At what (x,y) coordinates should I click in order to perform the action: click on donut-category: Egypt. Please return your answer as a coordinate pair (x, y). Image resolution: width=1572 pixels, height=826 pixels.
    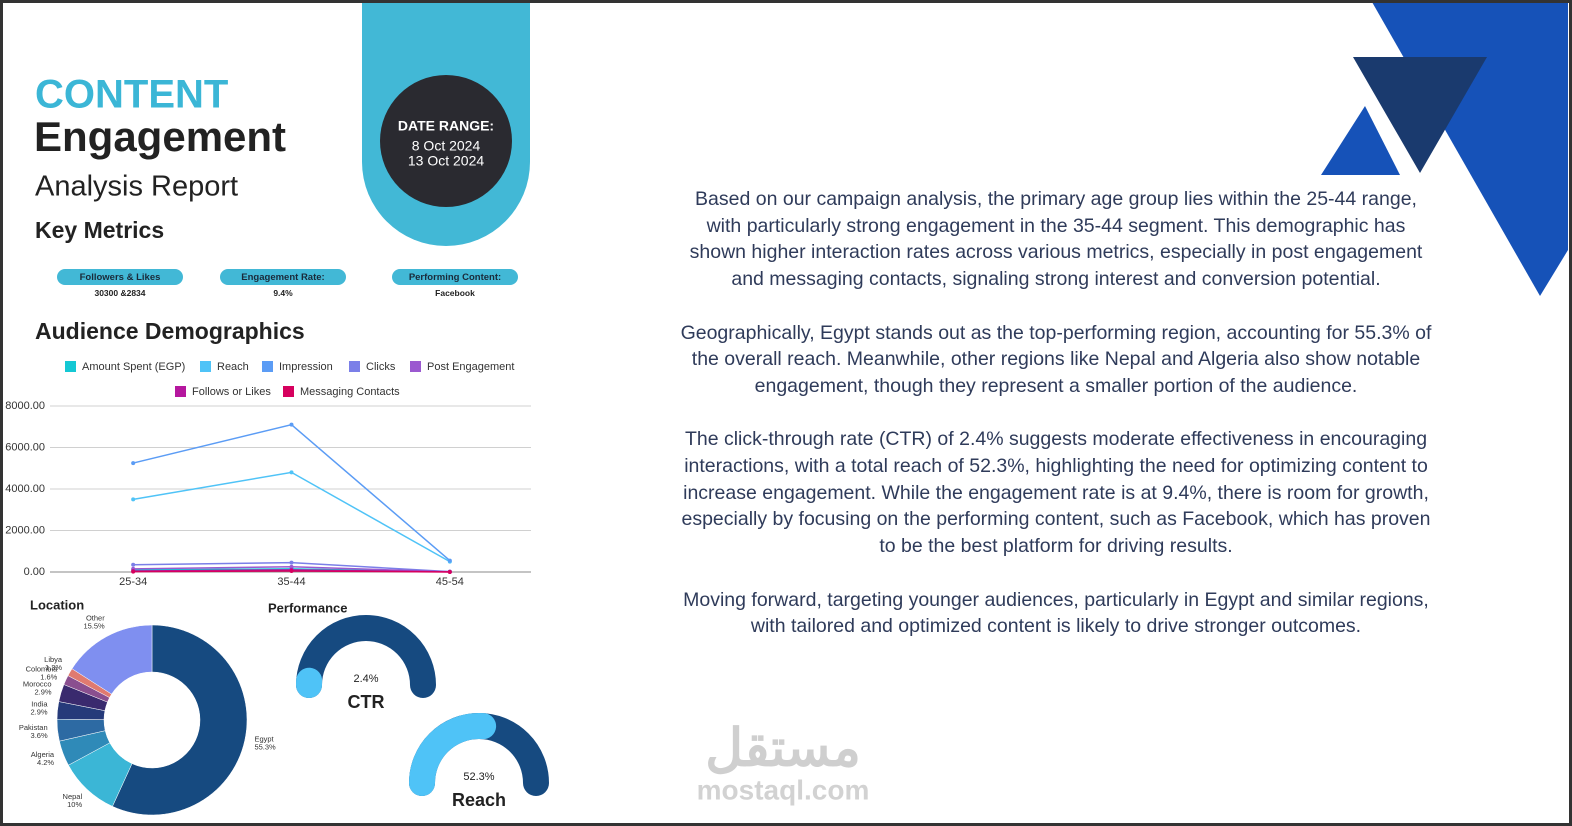
    Looking at the image, I should click on (264, 739).